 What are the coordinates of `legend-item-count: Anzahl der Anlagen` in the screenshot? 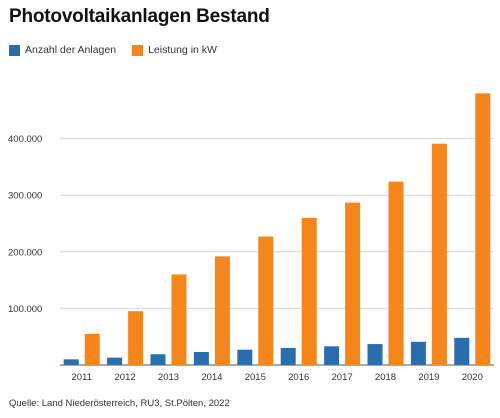 It's located at (62, 50).